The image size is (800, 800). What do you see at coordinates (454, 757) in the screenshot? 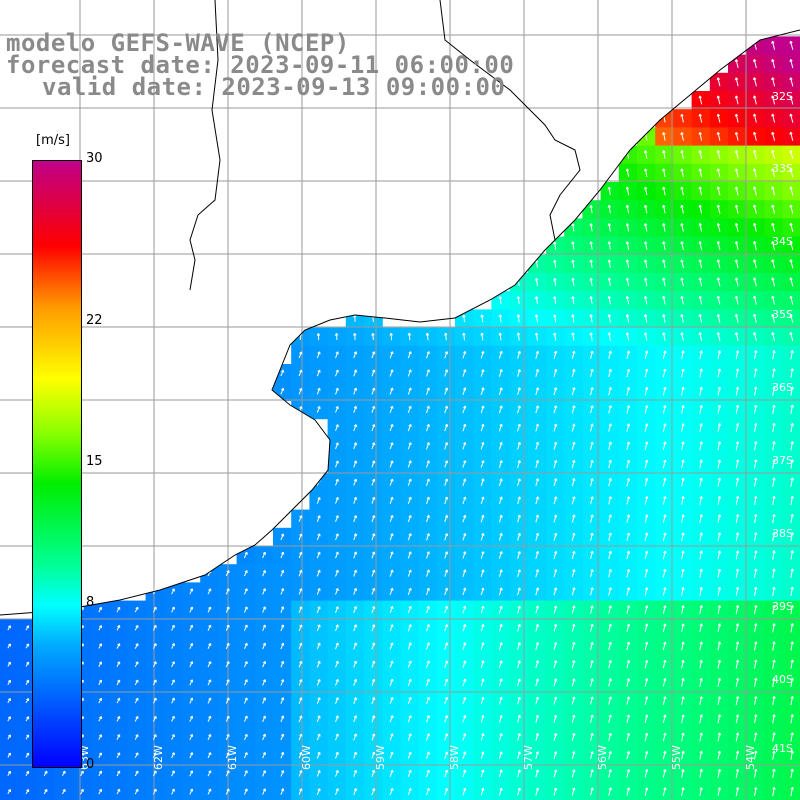
I see `lon-label: 58W` at bounding box center [454, 757].